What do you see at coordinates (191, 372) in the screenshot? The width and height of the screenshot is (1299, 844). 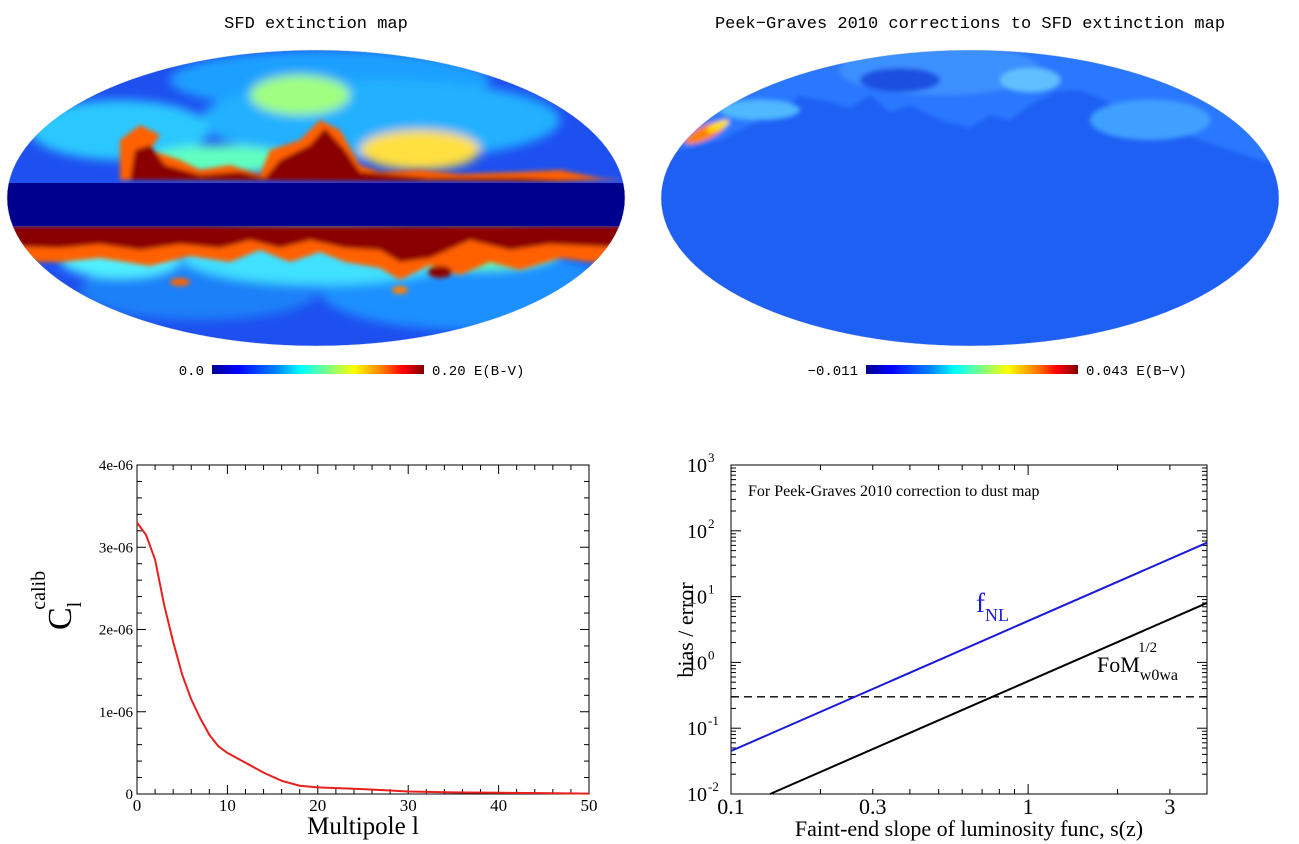 I see `sfd-colorbar-min: 0.0` at bounding box center [191, 372].